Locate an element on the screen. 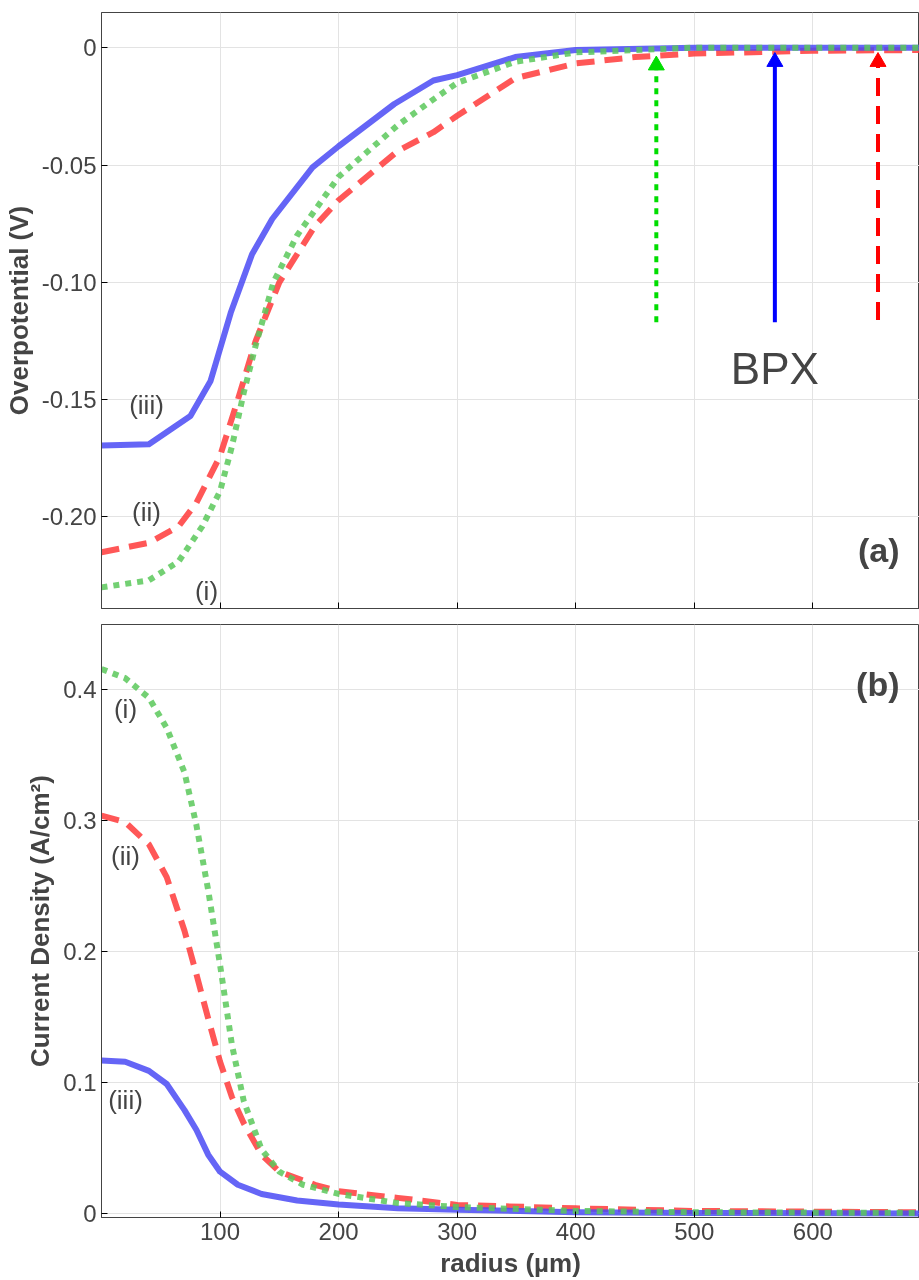  y-tick-label: 0.1 is located at coordinates (80, 1083).